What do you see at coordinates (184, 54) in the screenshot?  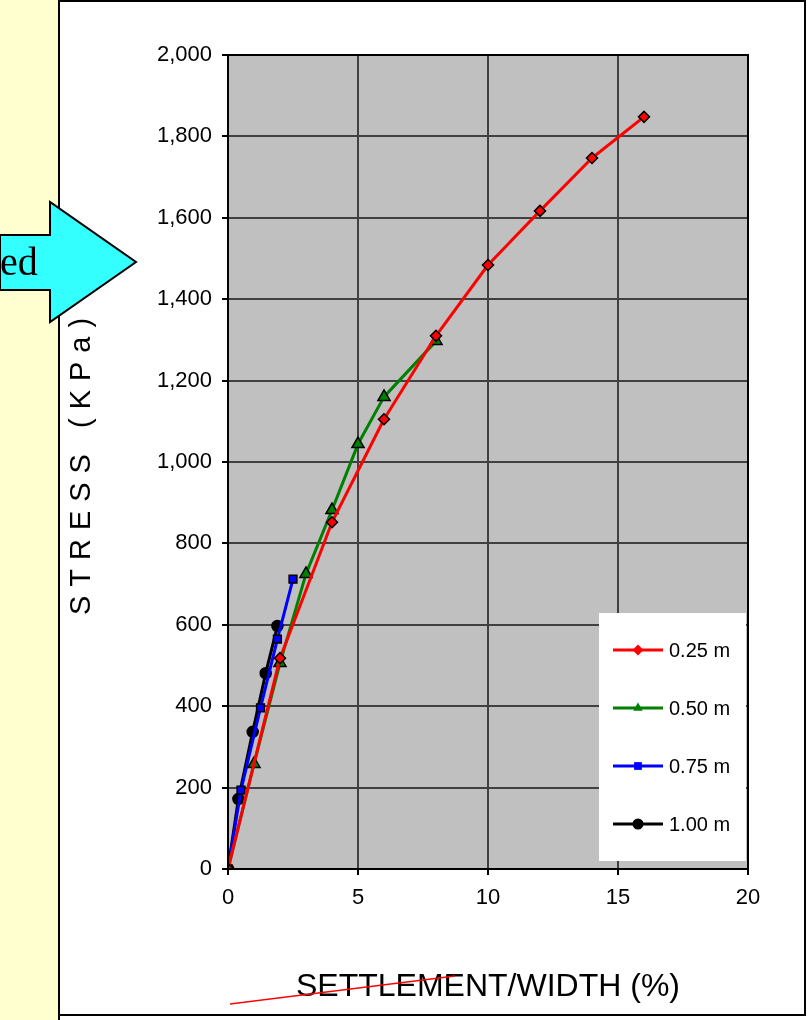 I see `y-tick-label: 2,000` at bounding box center [184, 54].